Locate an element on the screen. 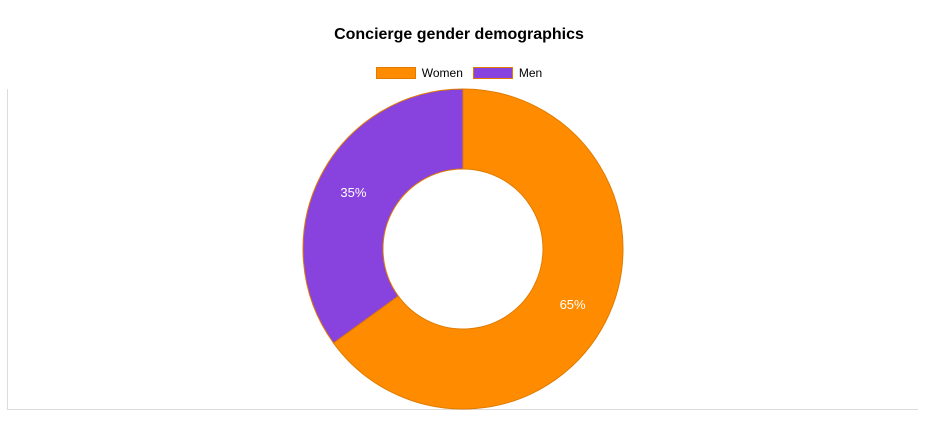 The width and height of the screenshot is (933, 432). slice-label-women: 65% is located at coordinates (573, 304).